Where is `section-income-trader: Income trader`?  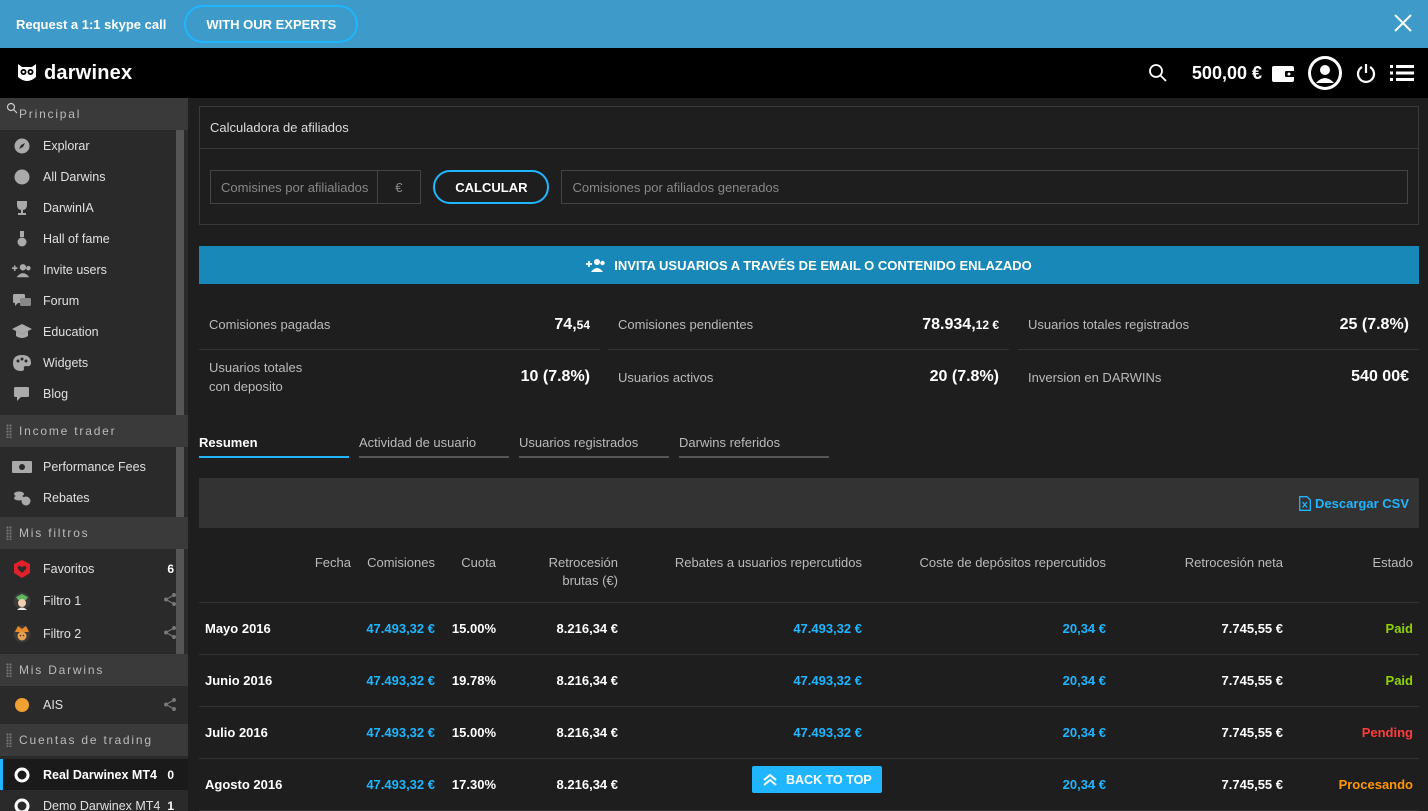
section-income-trader: Income trader is located at coordinates (94, 431).